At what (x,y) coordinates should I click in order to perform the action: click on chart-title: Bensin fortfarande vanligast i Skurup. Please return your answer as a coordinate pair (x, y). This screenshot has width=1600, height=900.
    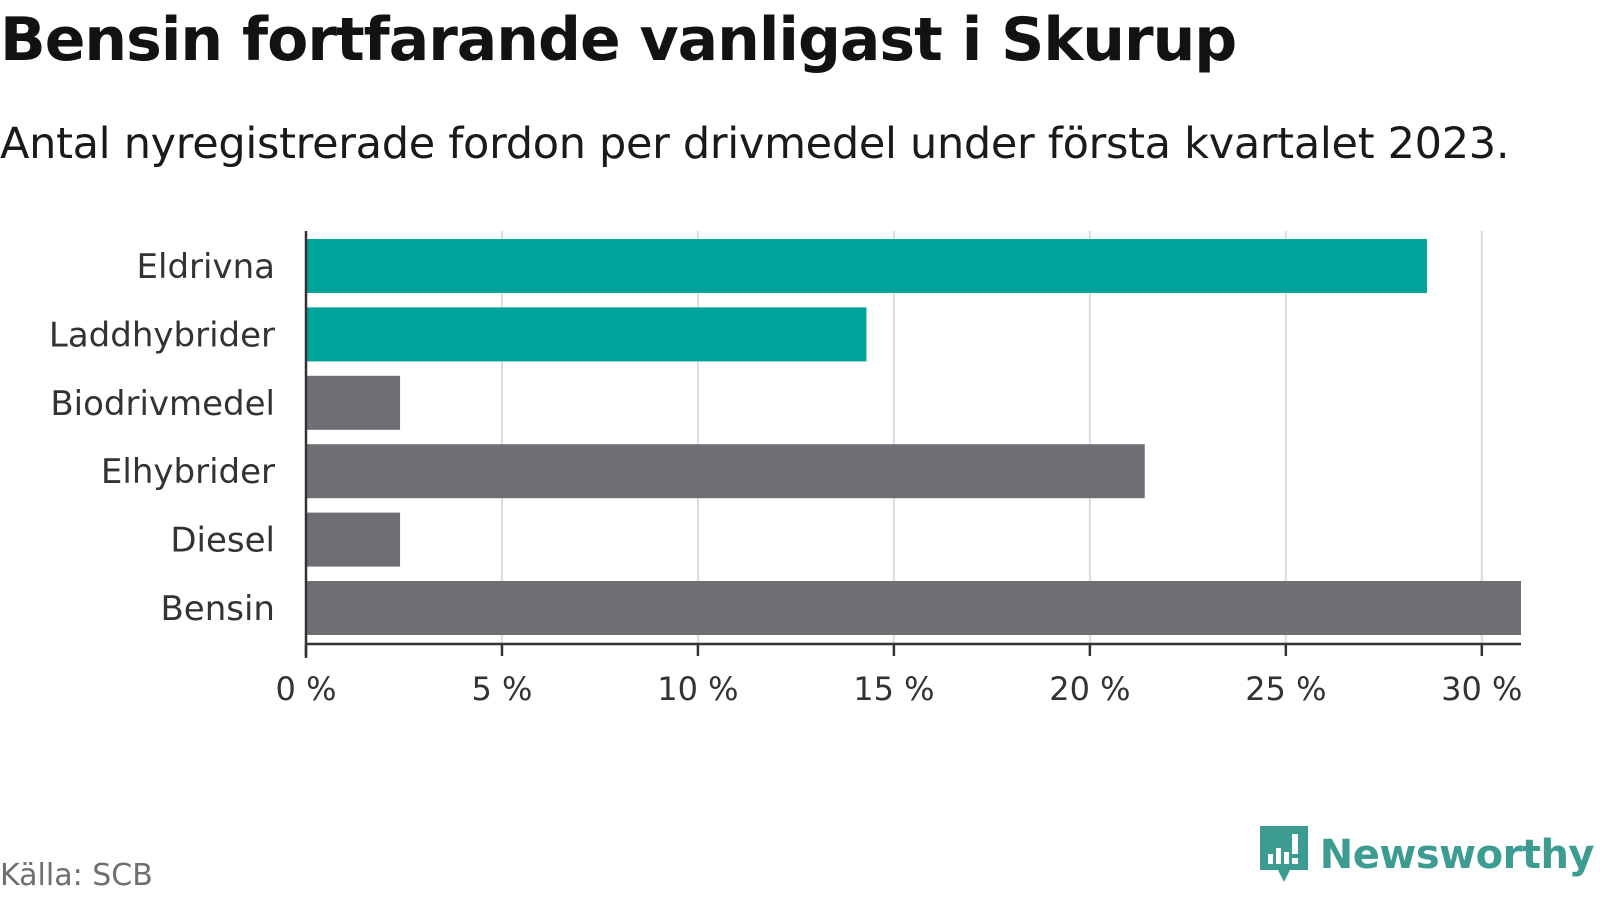
    Looking at the image, I should click on (618, 40).